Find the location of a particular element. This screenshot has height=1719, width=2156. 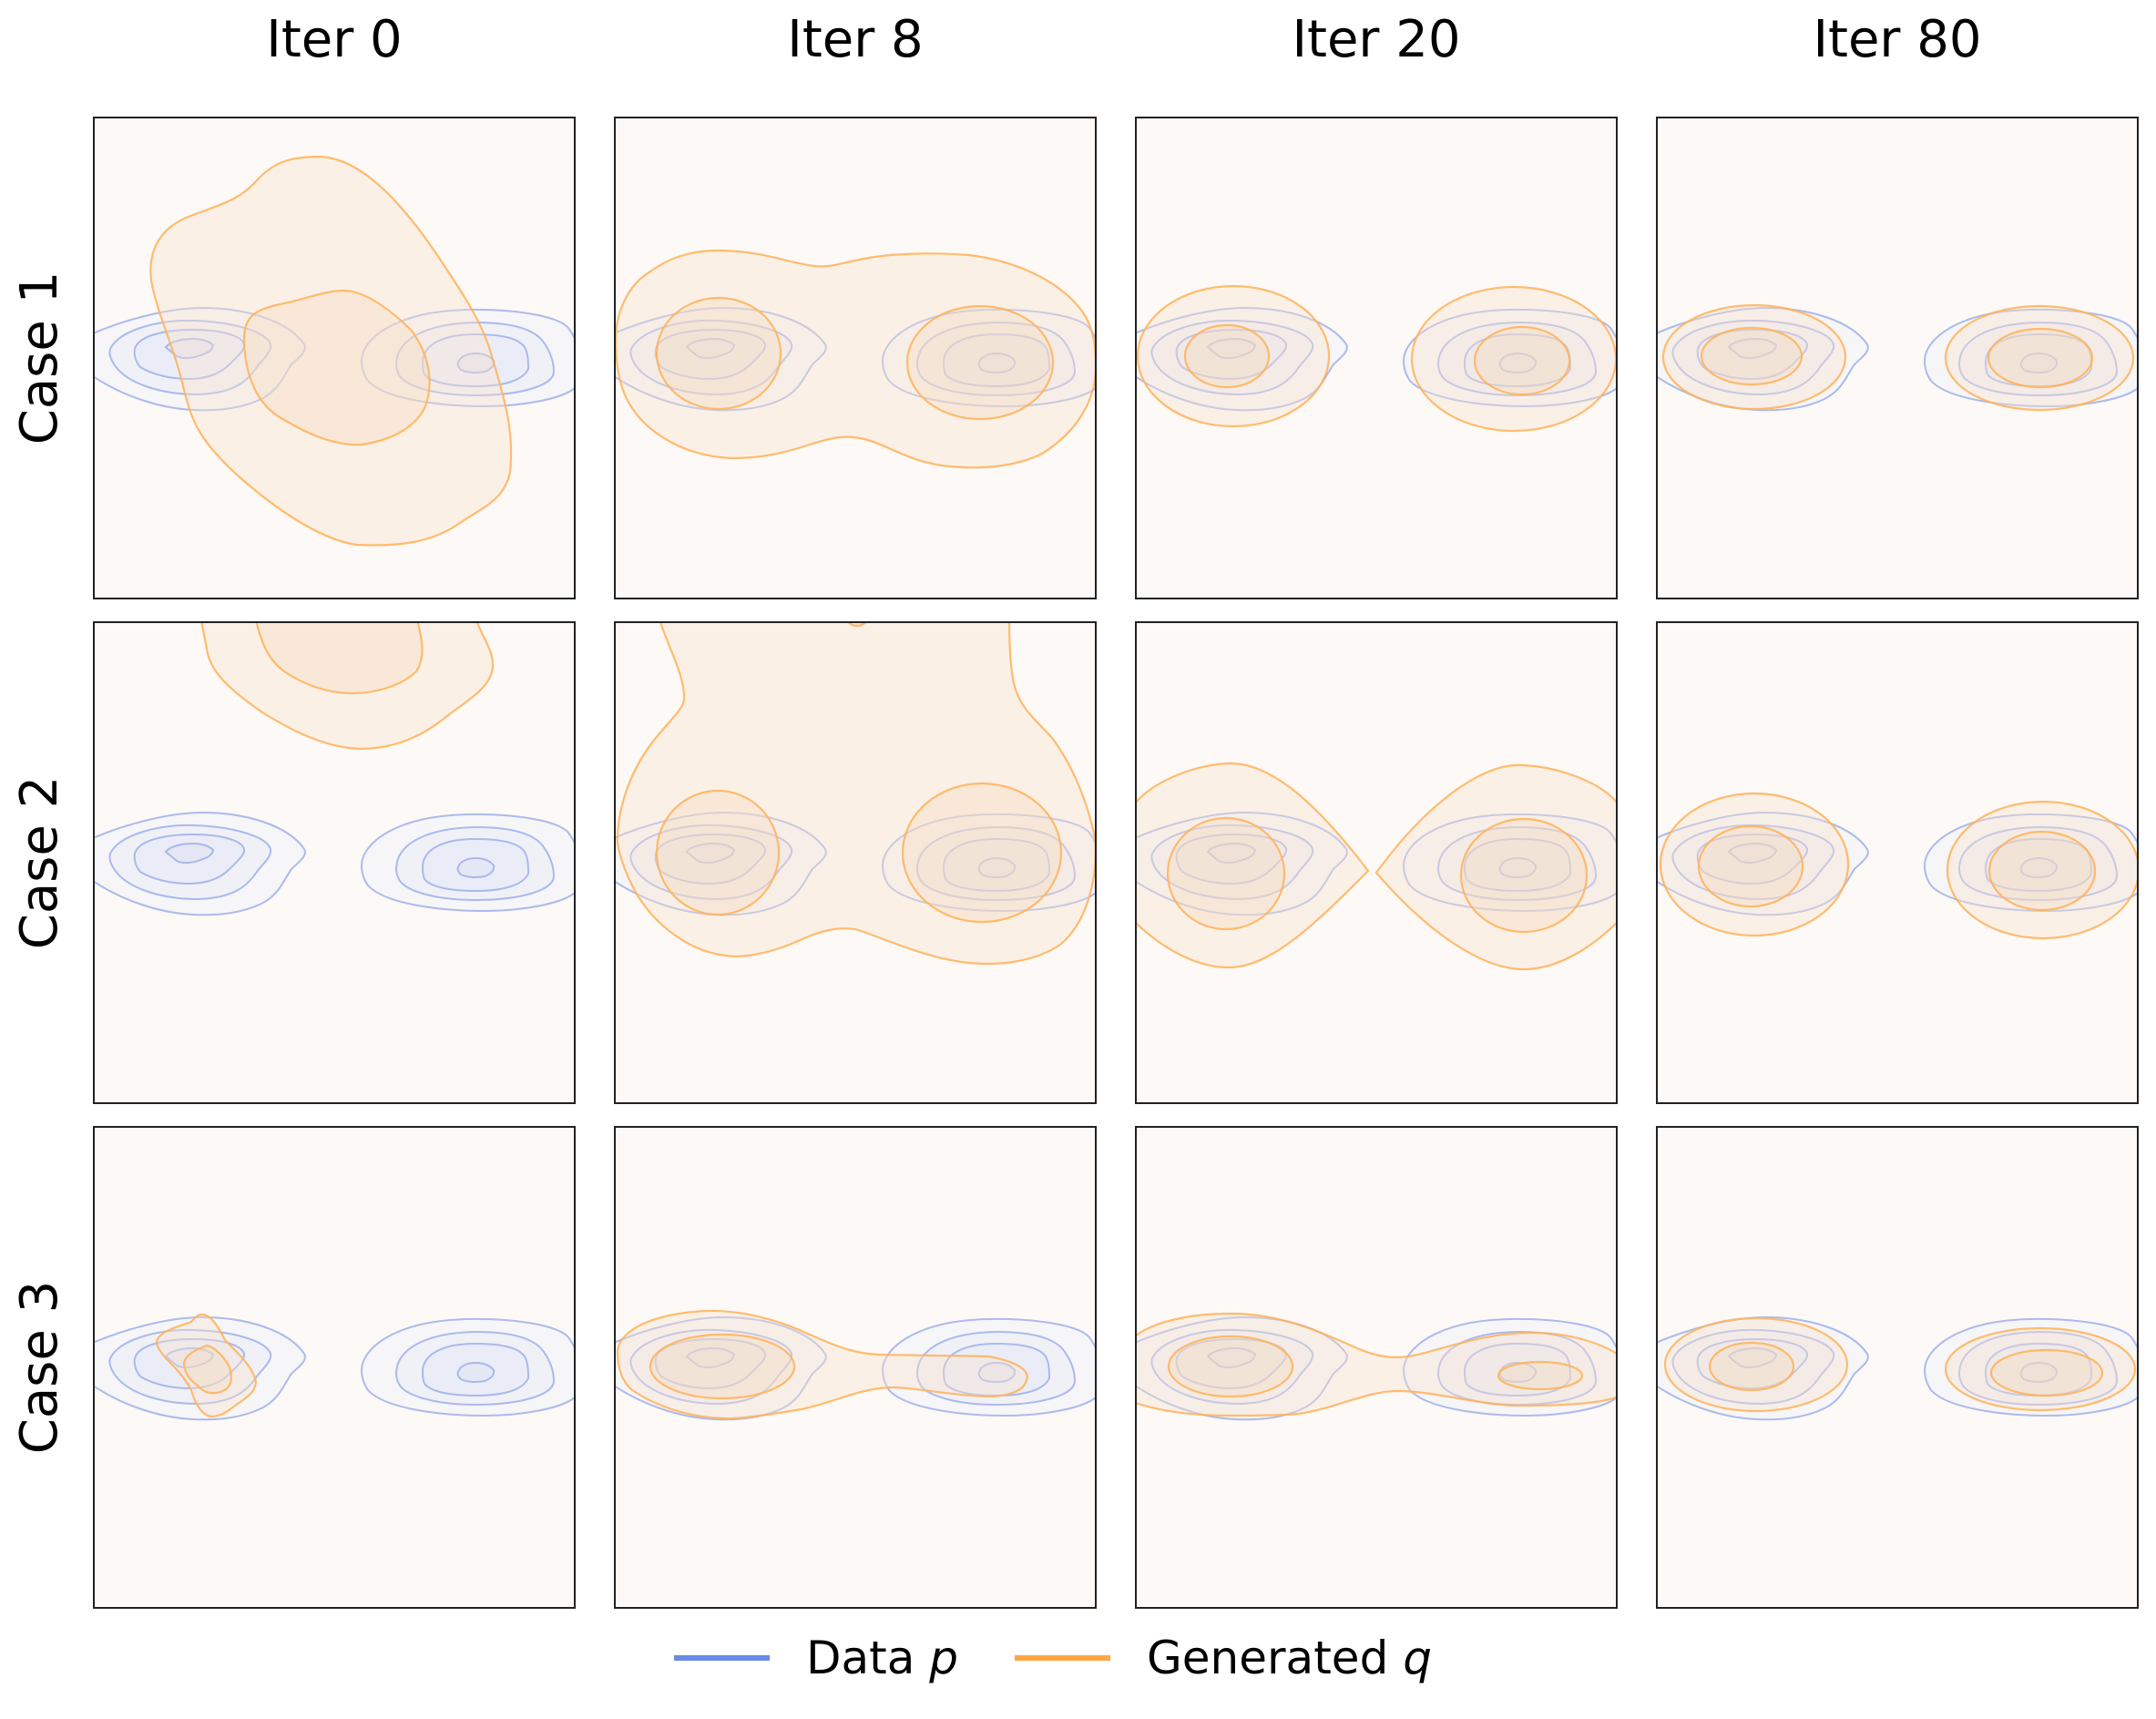

row-label-case-3: Case 3 is located at coordinates (40, 1367).